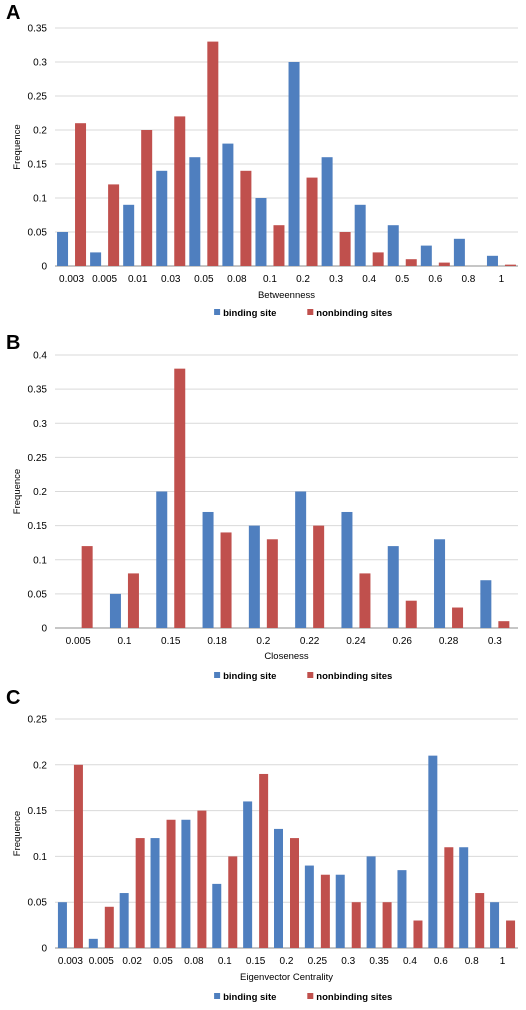  What do you see at coordinates (104, 279) in the screenshot?
I see `x-tick-label: 0.005` at bounding box center [104, 279].